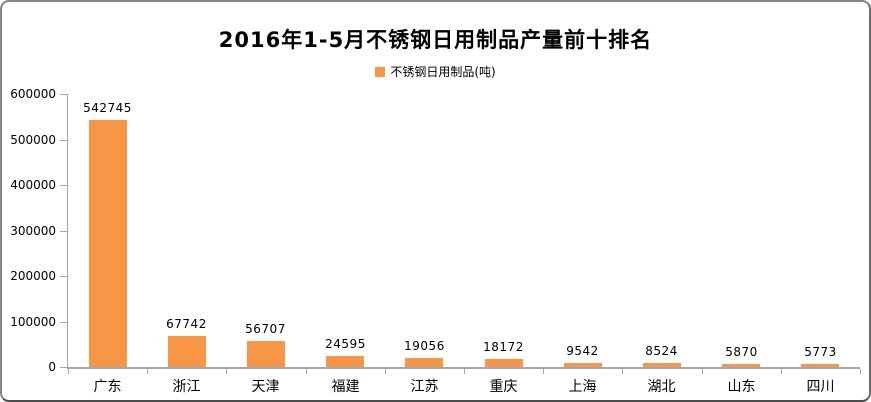 The height and width of the screenshot is (402, 871). Describe the element at coordinates (33, 322) in the screenshot. I see `y-axis-tick-label: 100000` at that location.